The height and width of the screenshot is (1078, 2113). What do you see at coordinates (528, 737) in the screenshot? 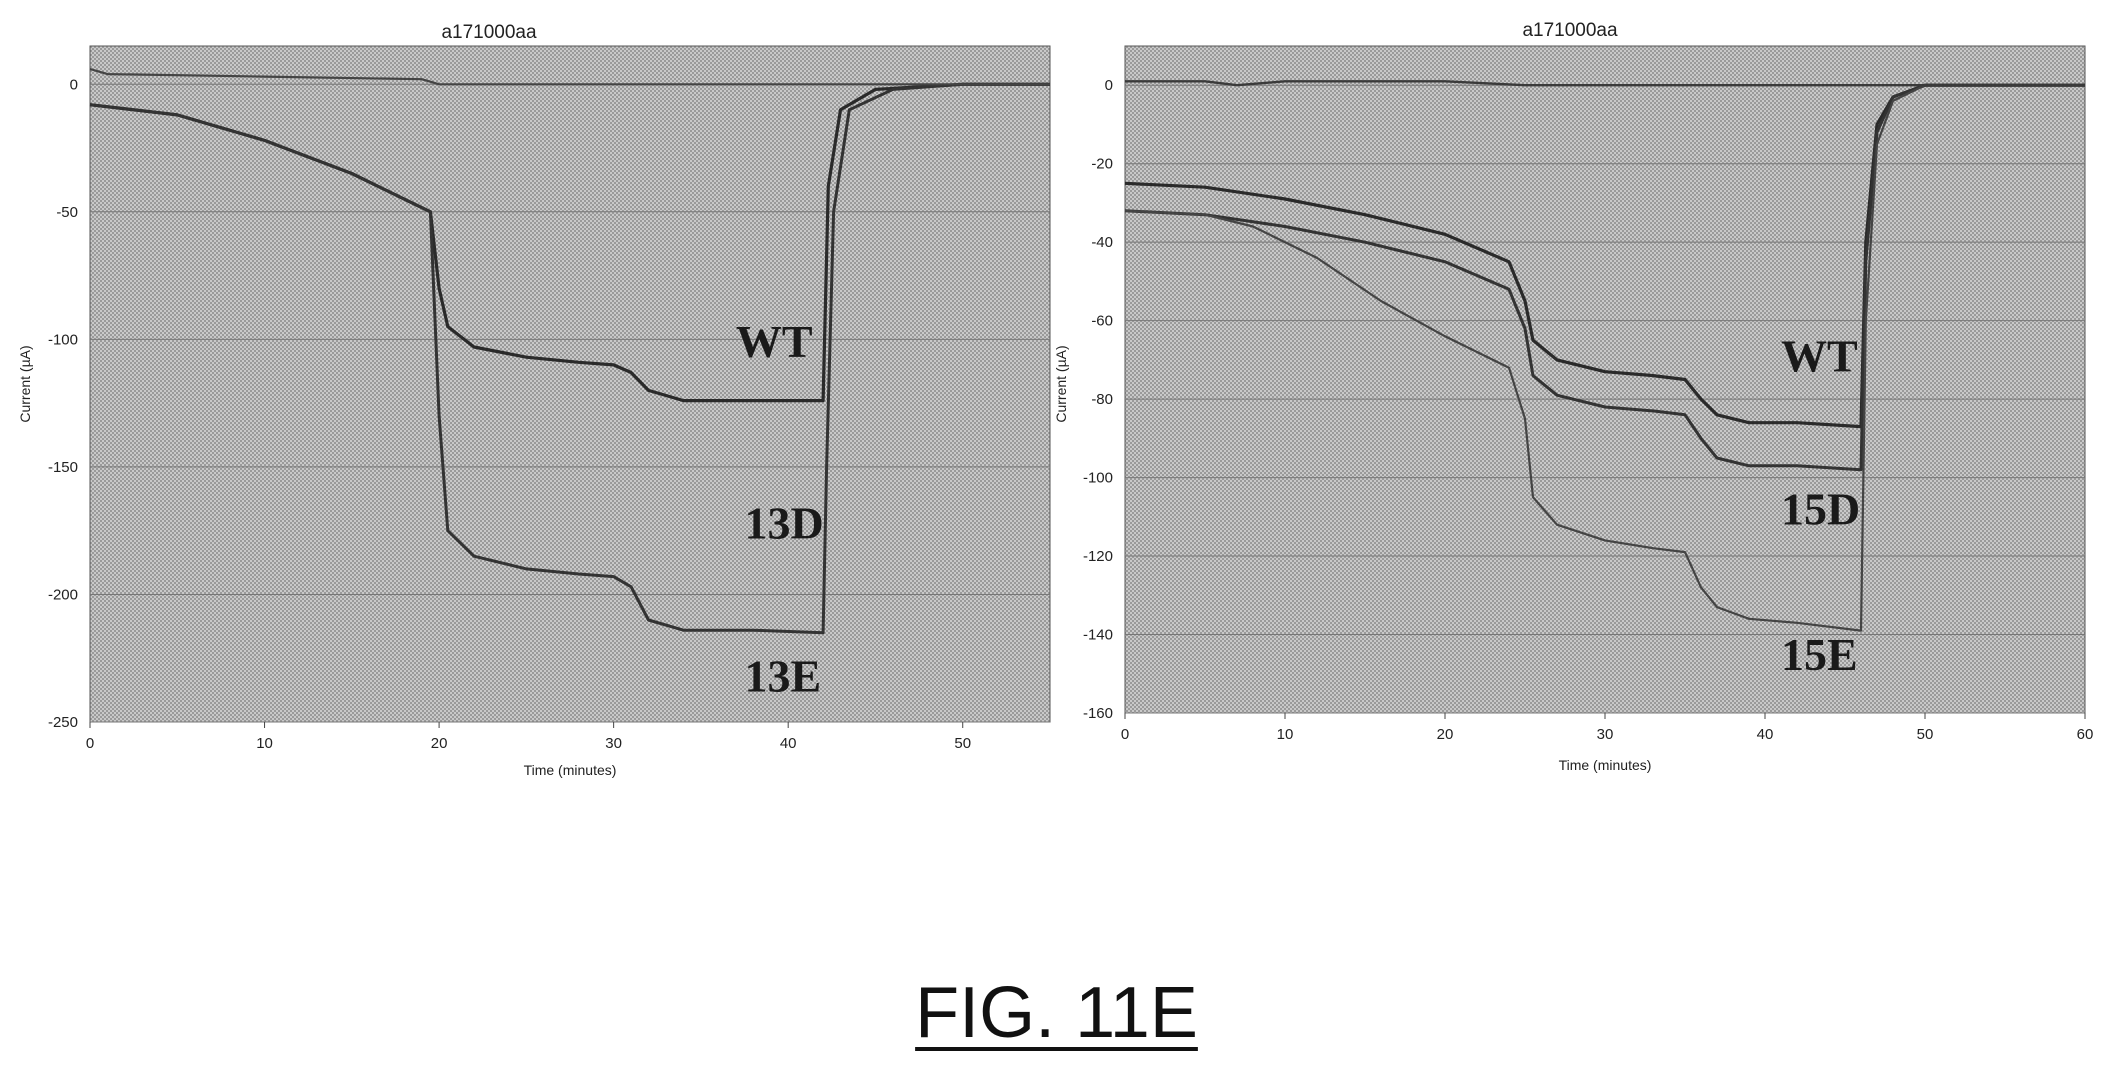
I see `chart-left-x-ticks: 0 10 20 30 40 50` at bounding box center [528, 737].